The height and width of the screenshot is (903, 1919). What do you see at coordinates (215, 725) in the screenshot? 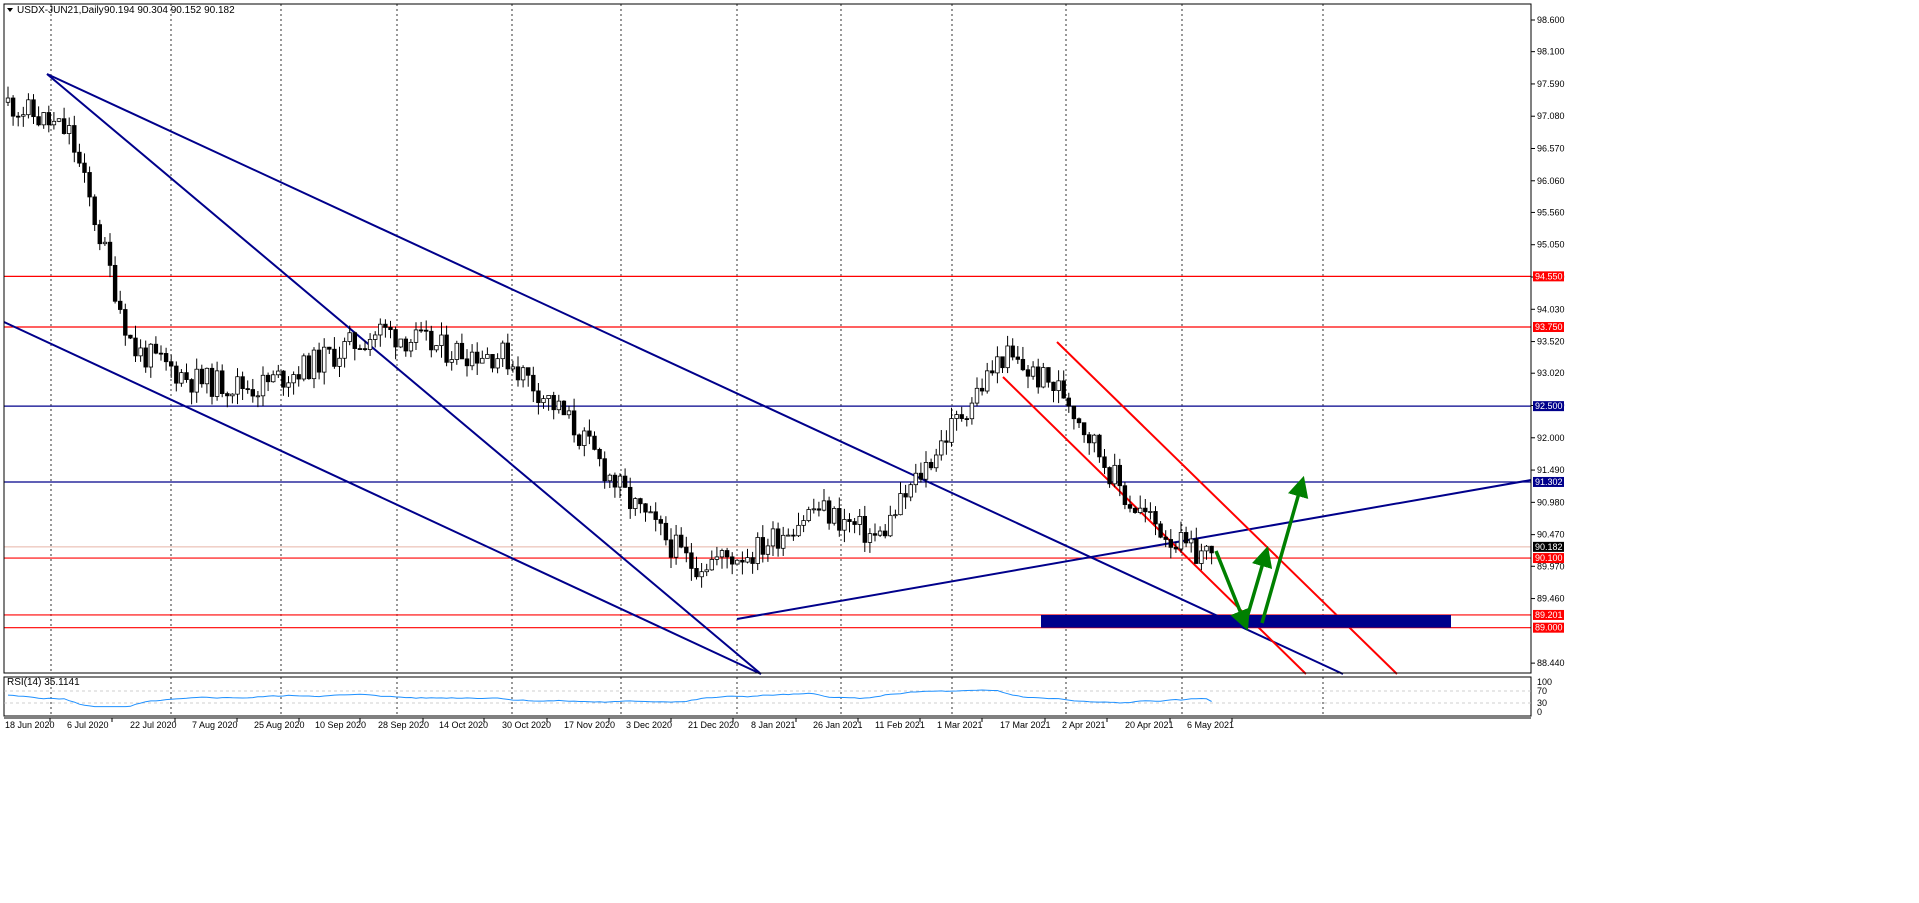
I see `x-tick-label: 7 Aug 2020` at bounding box center [215, 725].